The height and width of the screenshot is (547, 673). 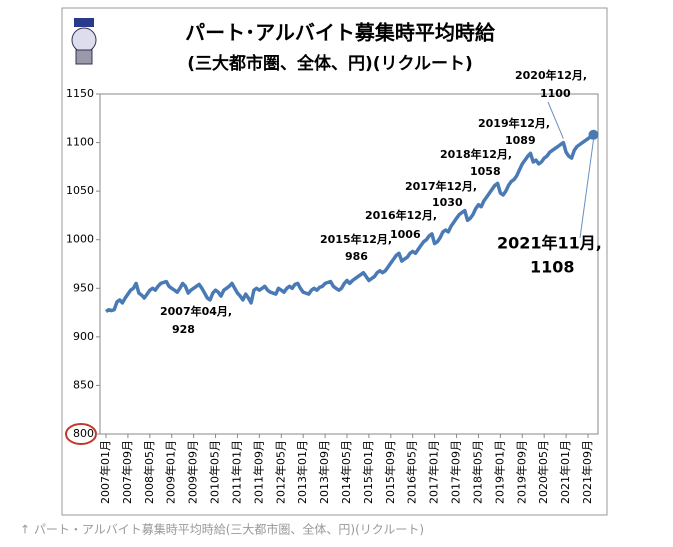 I want to click on chart-title: パート･アルバイト募集時平均時給, so click(x=340, y=33).